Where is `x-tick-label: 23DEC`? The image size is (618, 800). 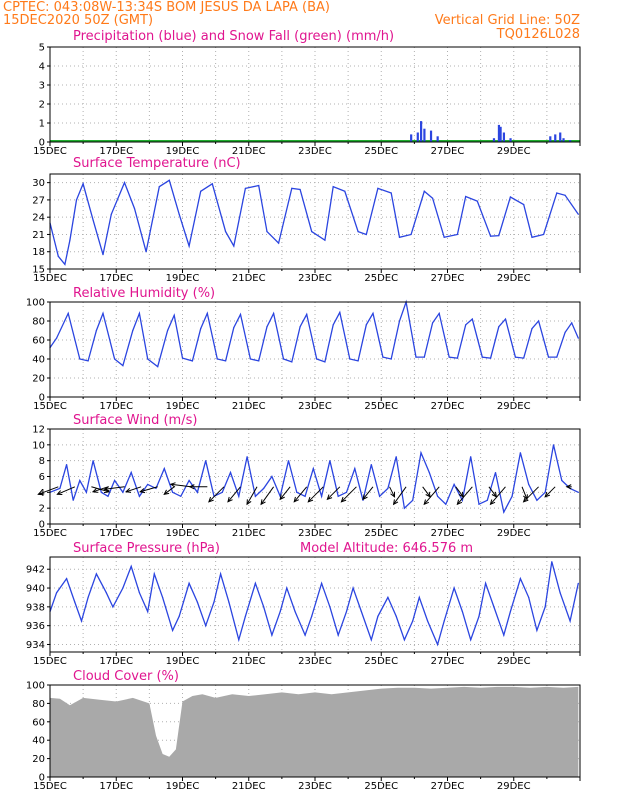 x-tick-label: 23DEC is located at coordinates (315, 151).